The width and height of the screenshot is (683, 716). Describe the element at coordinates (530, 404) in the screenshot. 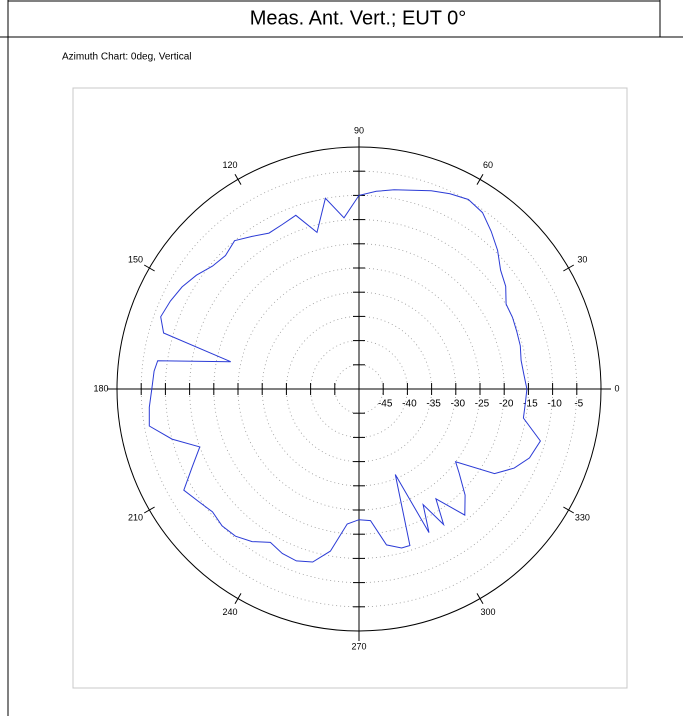

I see `r-tick-label: -15` at that location.